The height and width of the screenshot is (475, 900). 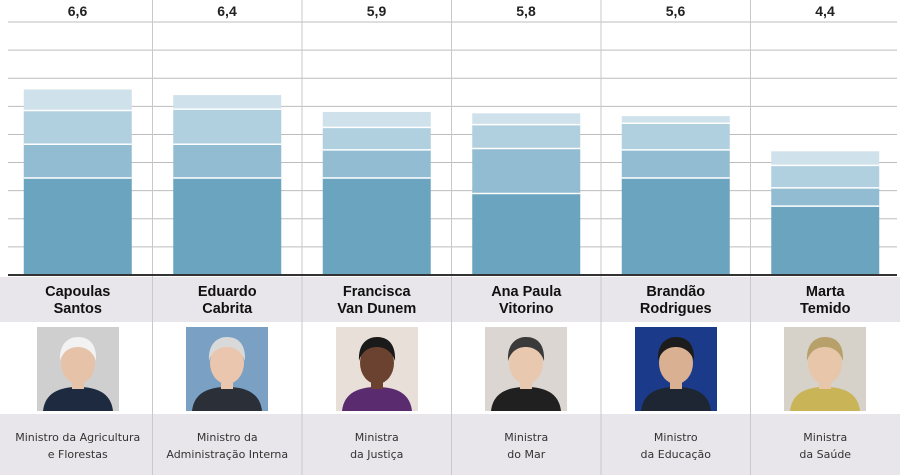 I want to click on bar-value-label: 6,4, so click(x=227, y=11).